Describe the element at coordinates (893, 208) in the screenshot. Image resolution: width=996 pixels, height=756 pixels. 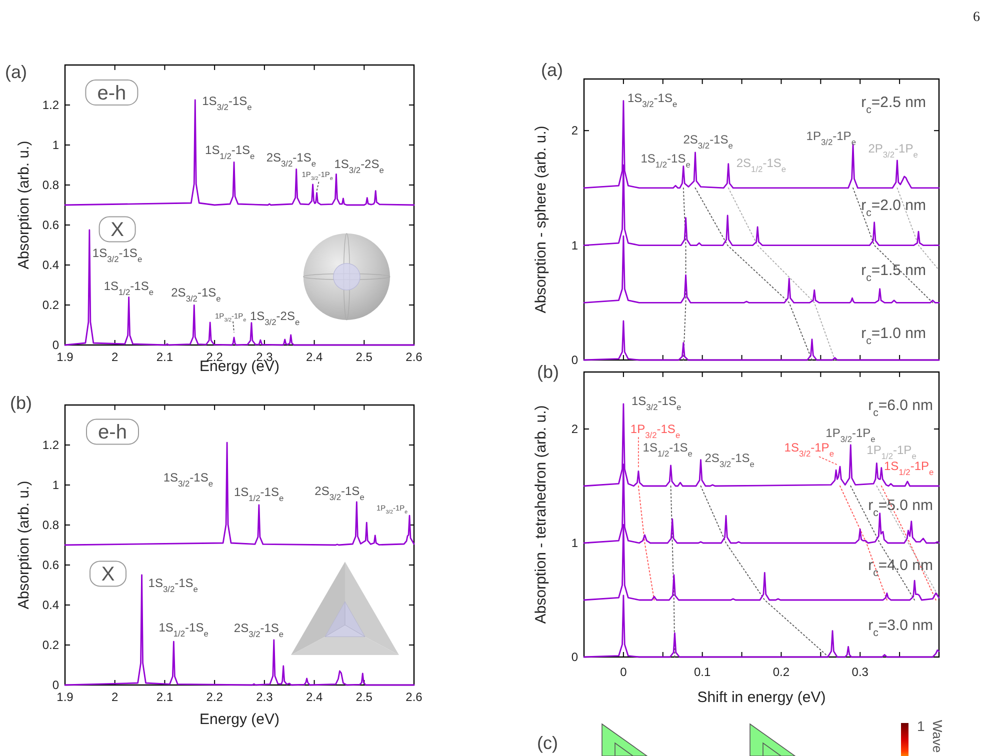
I see `annotation: r$_{c}$=2.0 nm` at that location.